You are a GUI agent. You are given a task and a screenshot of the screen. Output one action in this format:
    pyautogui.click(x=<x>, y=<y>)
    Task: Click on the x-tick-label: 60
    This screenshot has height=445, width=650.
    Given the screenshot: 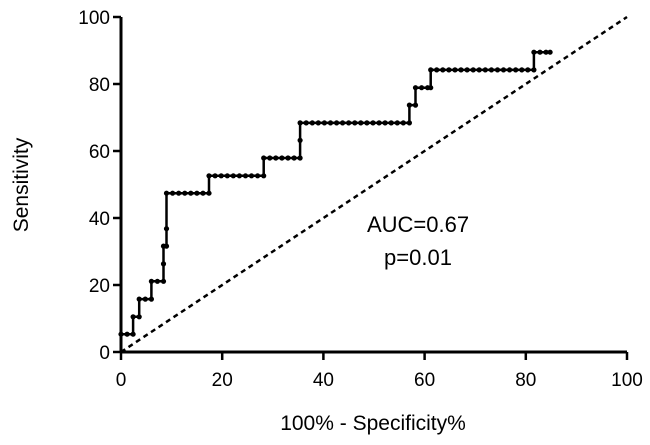 What is the action you would take?
    pyautogui.click(x=424, y=380)
    